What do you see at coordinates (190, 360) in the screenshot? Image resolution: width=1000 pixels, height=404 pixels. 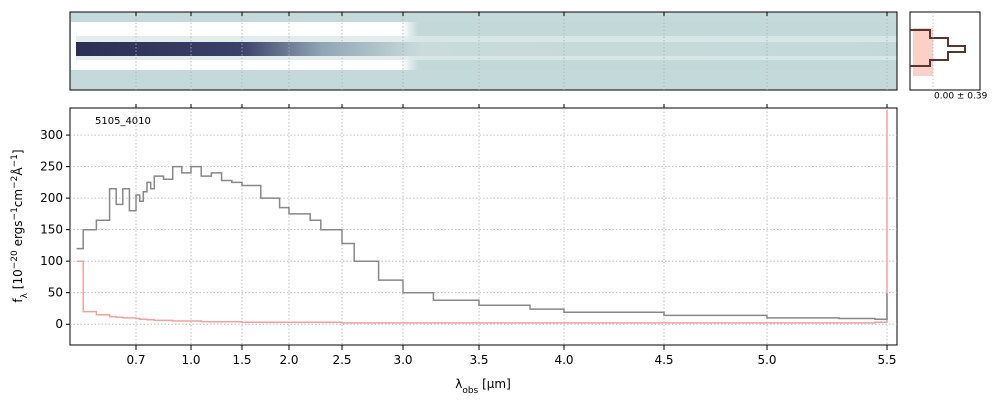 I see `x-tick-label: 1.0` at bounding box center [190, 360].